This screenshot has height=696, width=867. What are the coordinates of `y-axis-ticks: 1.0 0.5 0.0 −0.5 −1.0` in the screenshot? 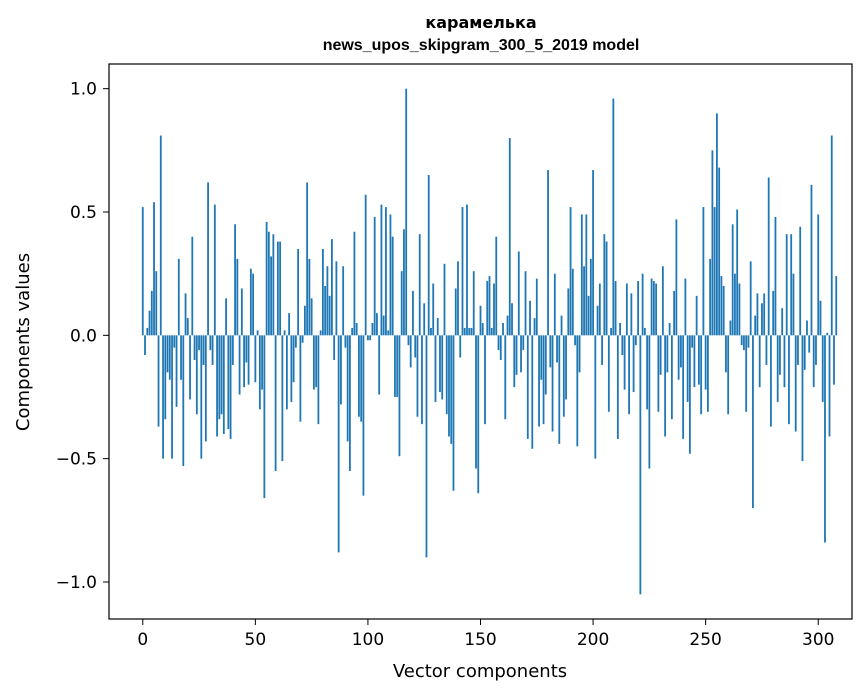 It's located at (82, 336).